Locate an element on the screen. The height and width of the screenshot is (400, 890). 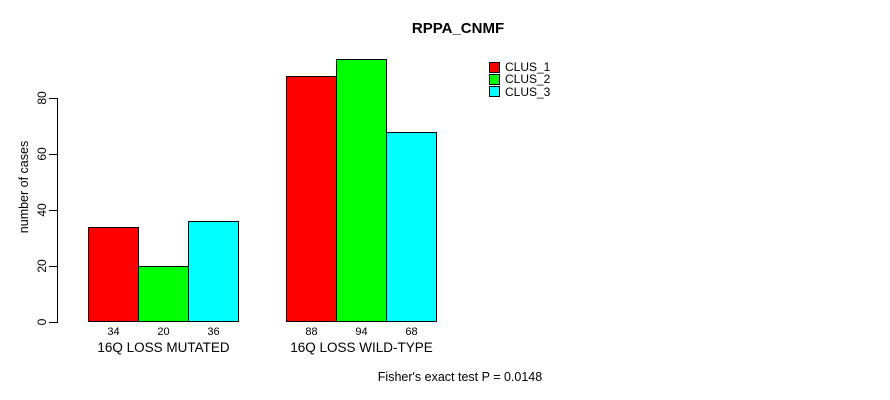
legend-item: CLUS_2 is located at coordinates (519, 79).